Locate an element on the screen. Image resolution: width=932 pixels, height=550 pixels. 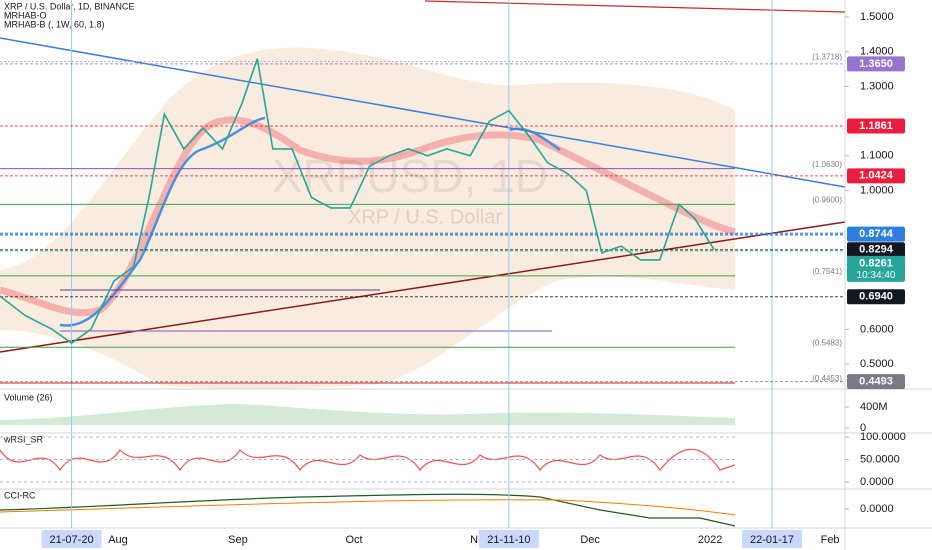
x-tick-label: Aug is located at coordinates (118, 540).